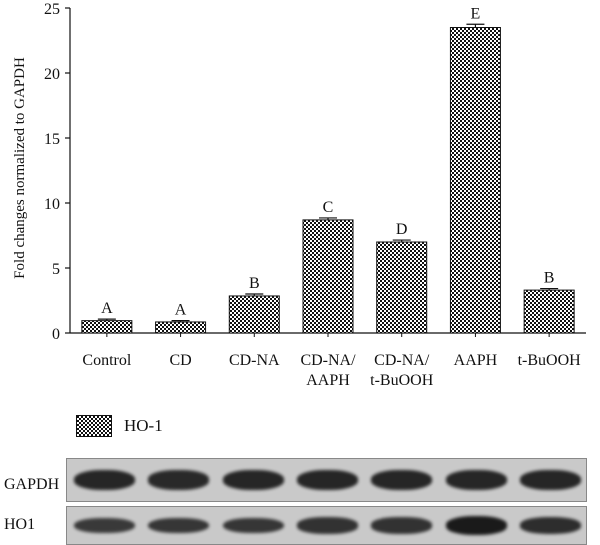 The height and width of the screenshot is (545, 600). Describe the element at coordinates (254, 360) in the screenshot. I see `x-tick-label: CD-NA` at that location.